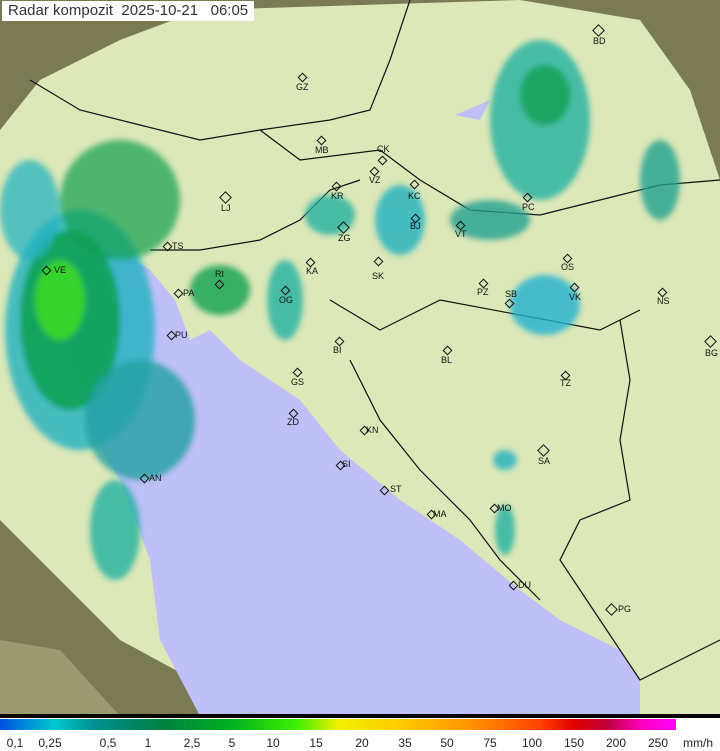 This screenshot has height=751, width=720. What do you see at coordinates (414, 196) in the screenshot?
I see `city-label-kc: KC` at bounding box center [414, 196].